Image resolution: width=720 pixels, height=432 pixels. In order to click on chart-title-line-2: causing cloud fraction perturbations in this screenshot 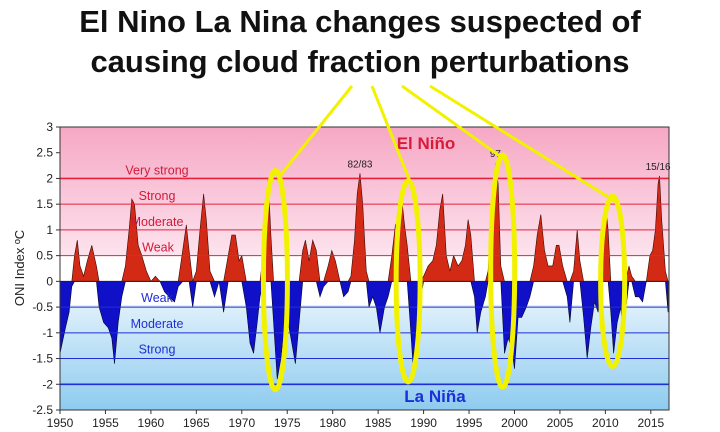, I will do `click(360, 61)`.